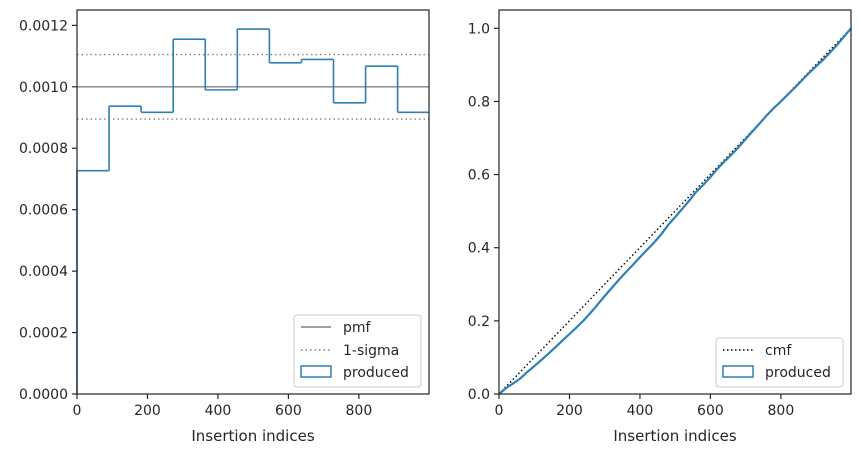 The width and height of the screenshot is (861, 453). Describe the element at coordinates (43, 334) in the screenshot. I see `y-tick-label: 0.0002` at that location.